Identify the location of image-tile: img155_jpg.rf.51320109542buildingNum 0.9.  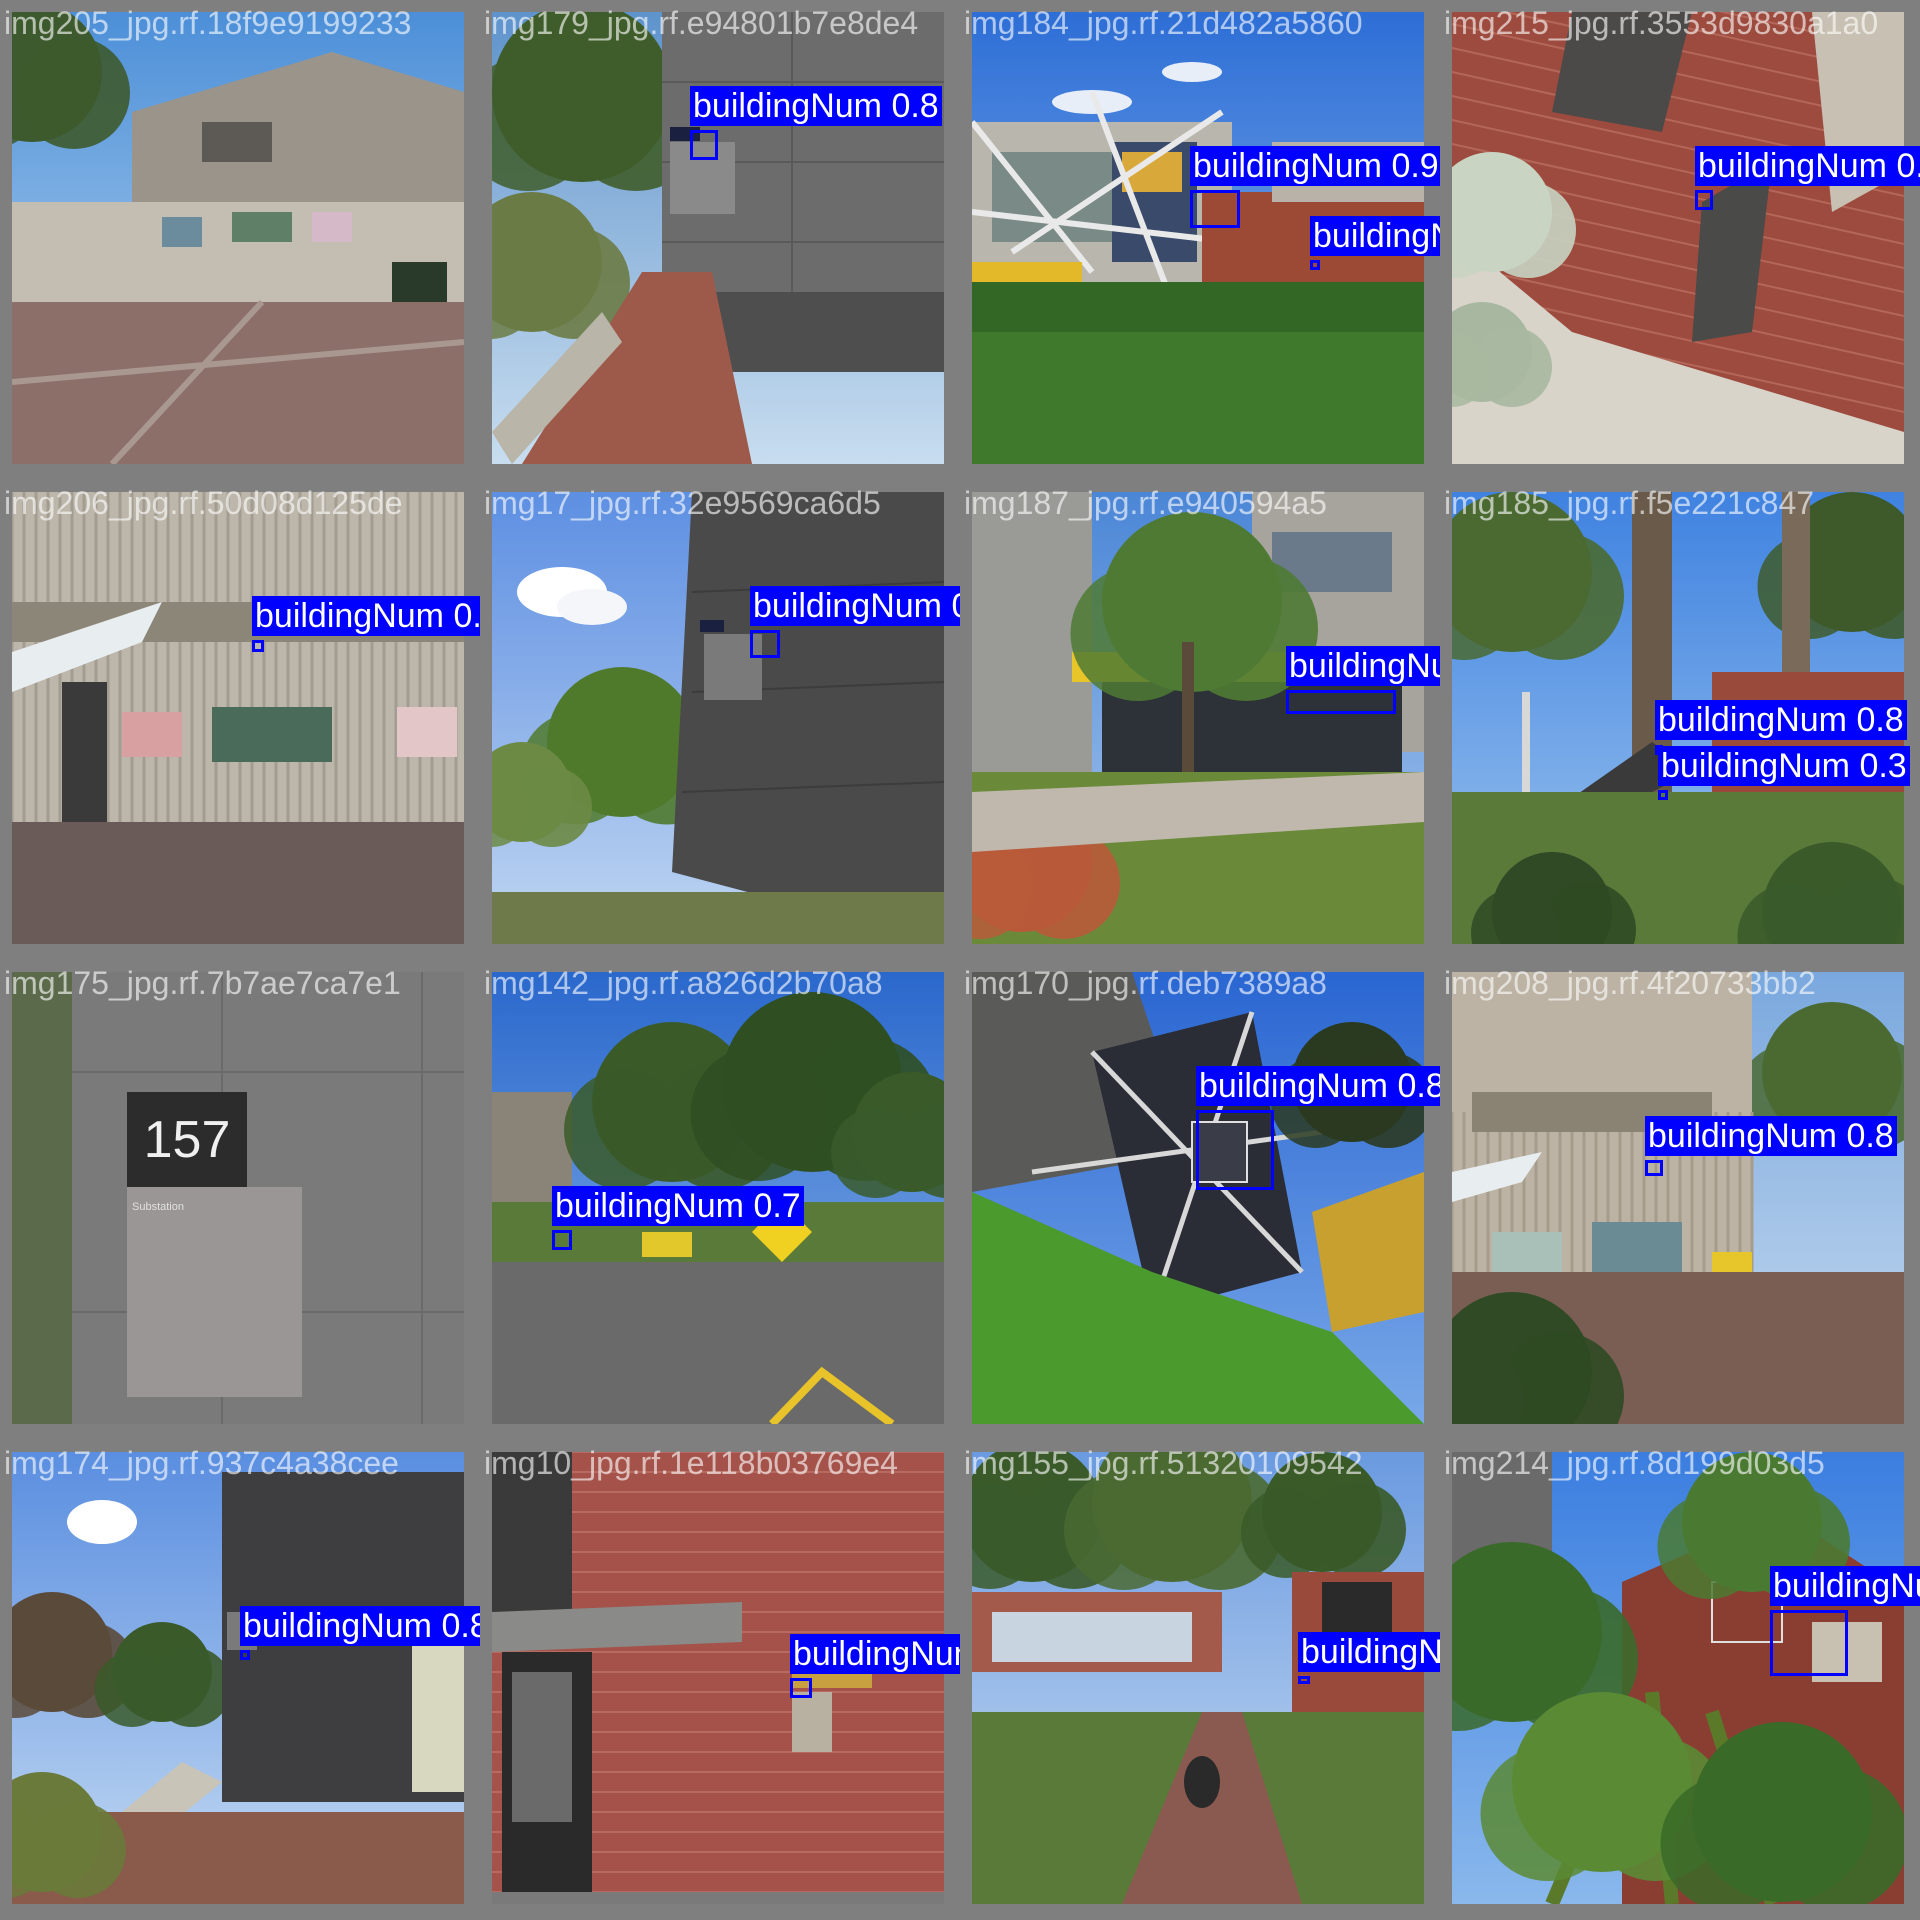
(1200, 1680).